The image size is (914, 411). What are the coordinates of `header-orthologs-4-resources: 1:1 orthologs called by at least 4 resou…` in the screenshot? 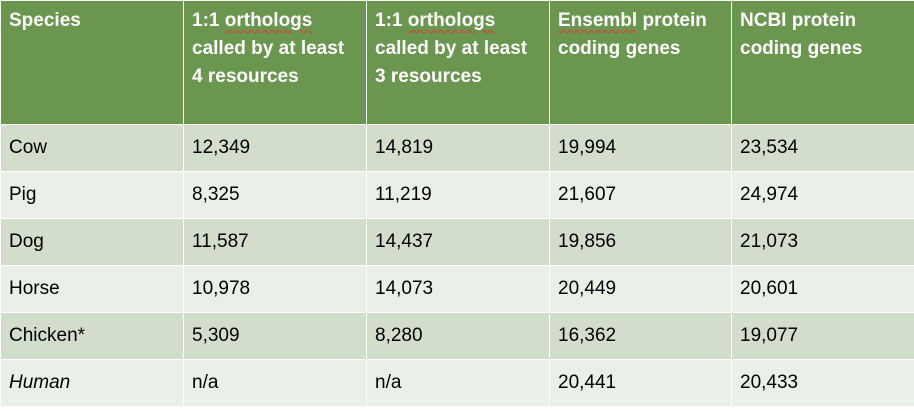 It's located at (275, 62).